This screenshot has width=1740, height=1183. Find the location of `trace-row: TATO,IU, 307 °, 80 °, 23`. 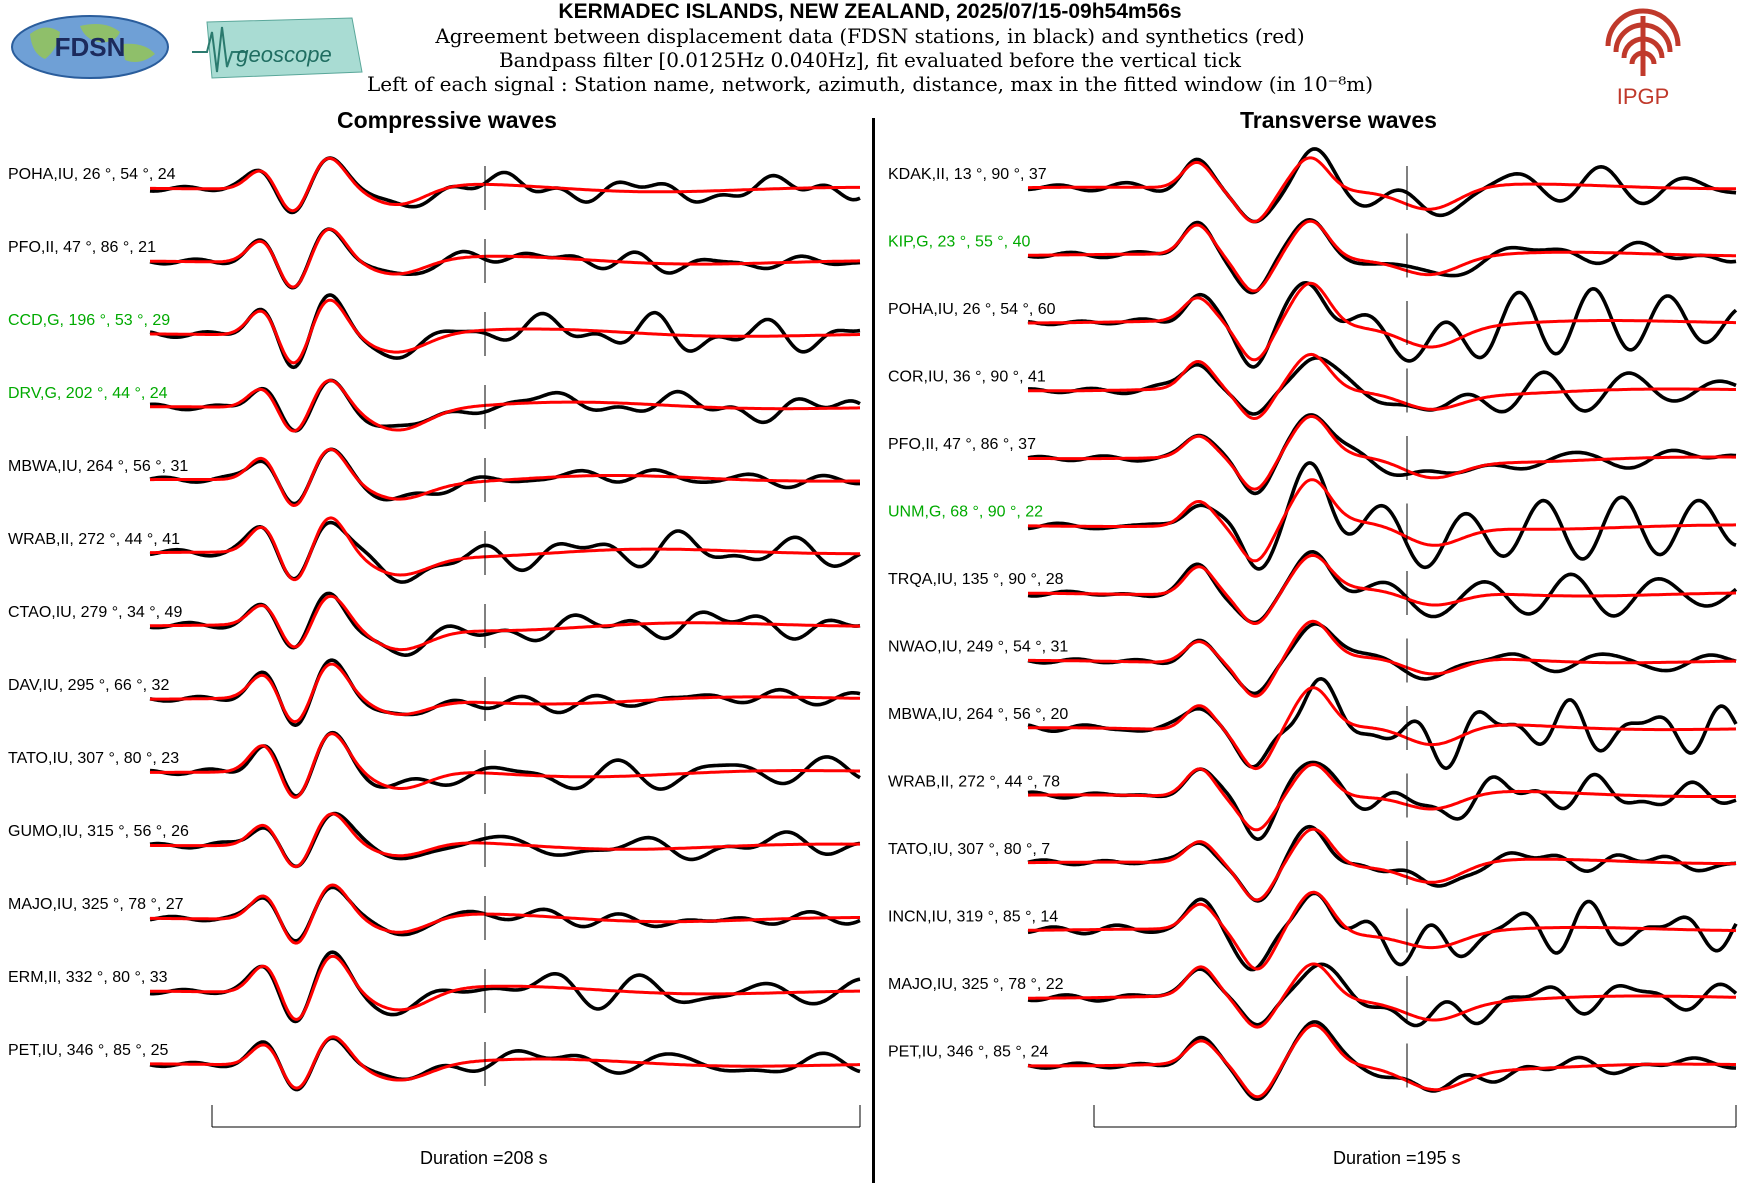

trace-row: TATO,IU, 307 °, 80 °, 23 is located at coordinates (434, 764).